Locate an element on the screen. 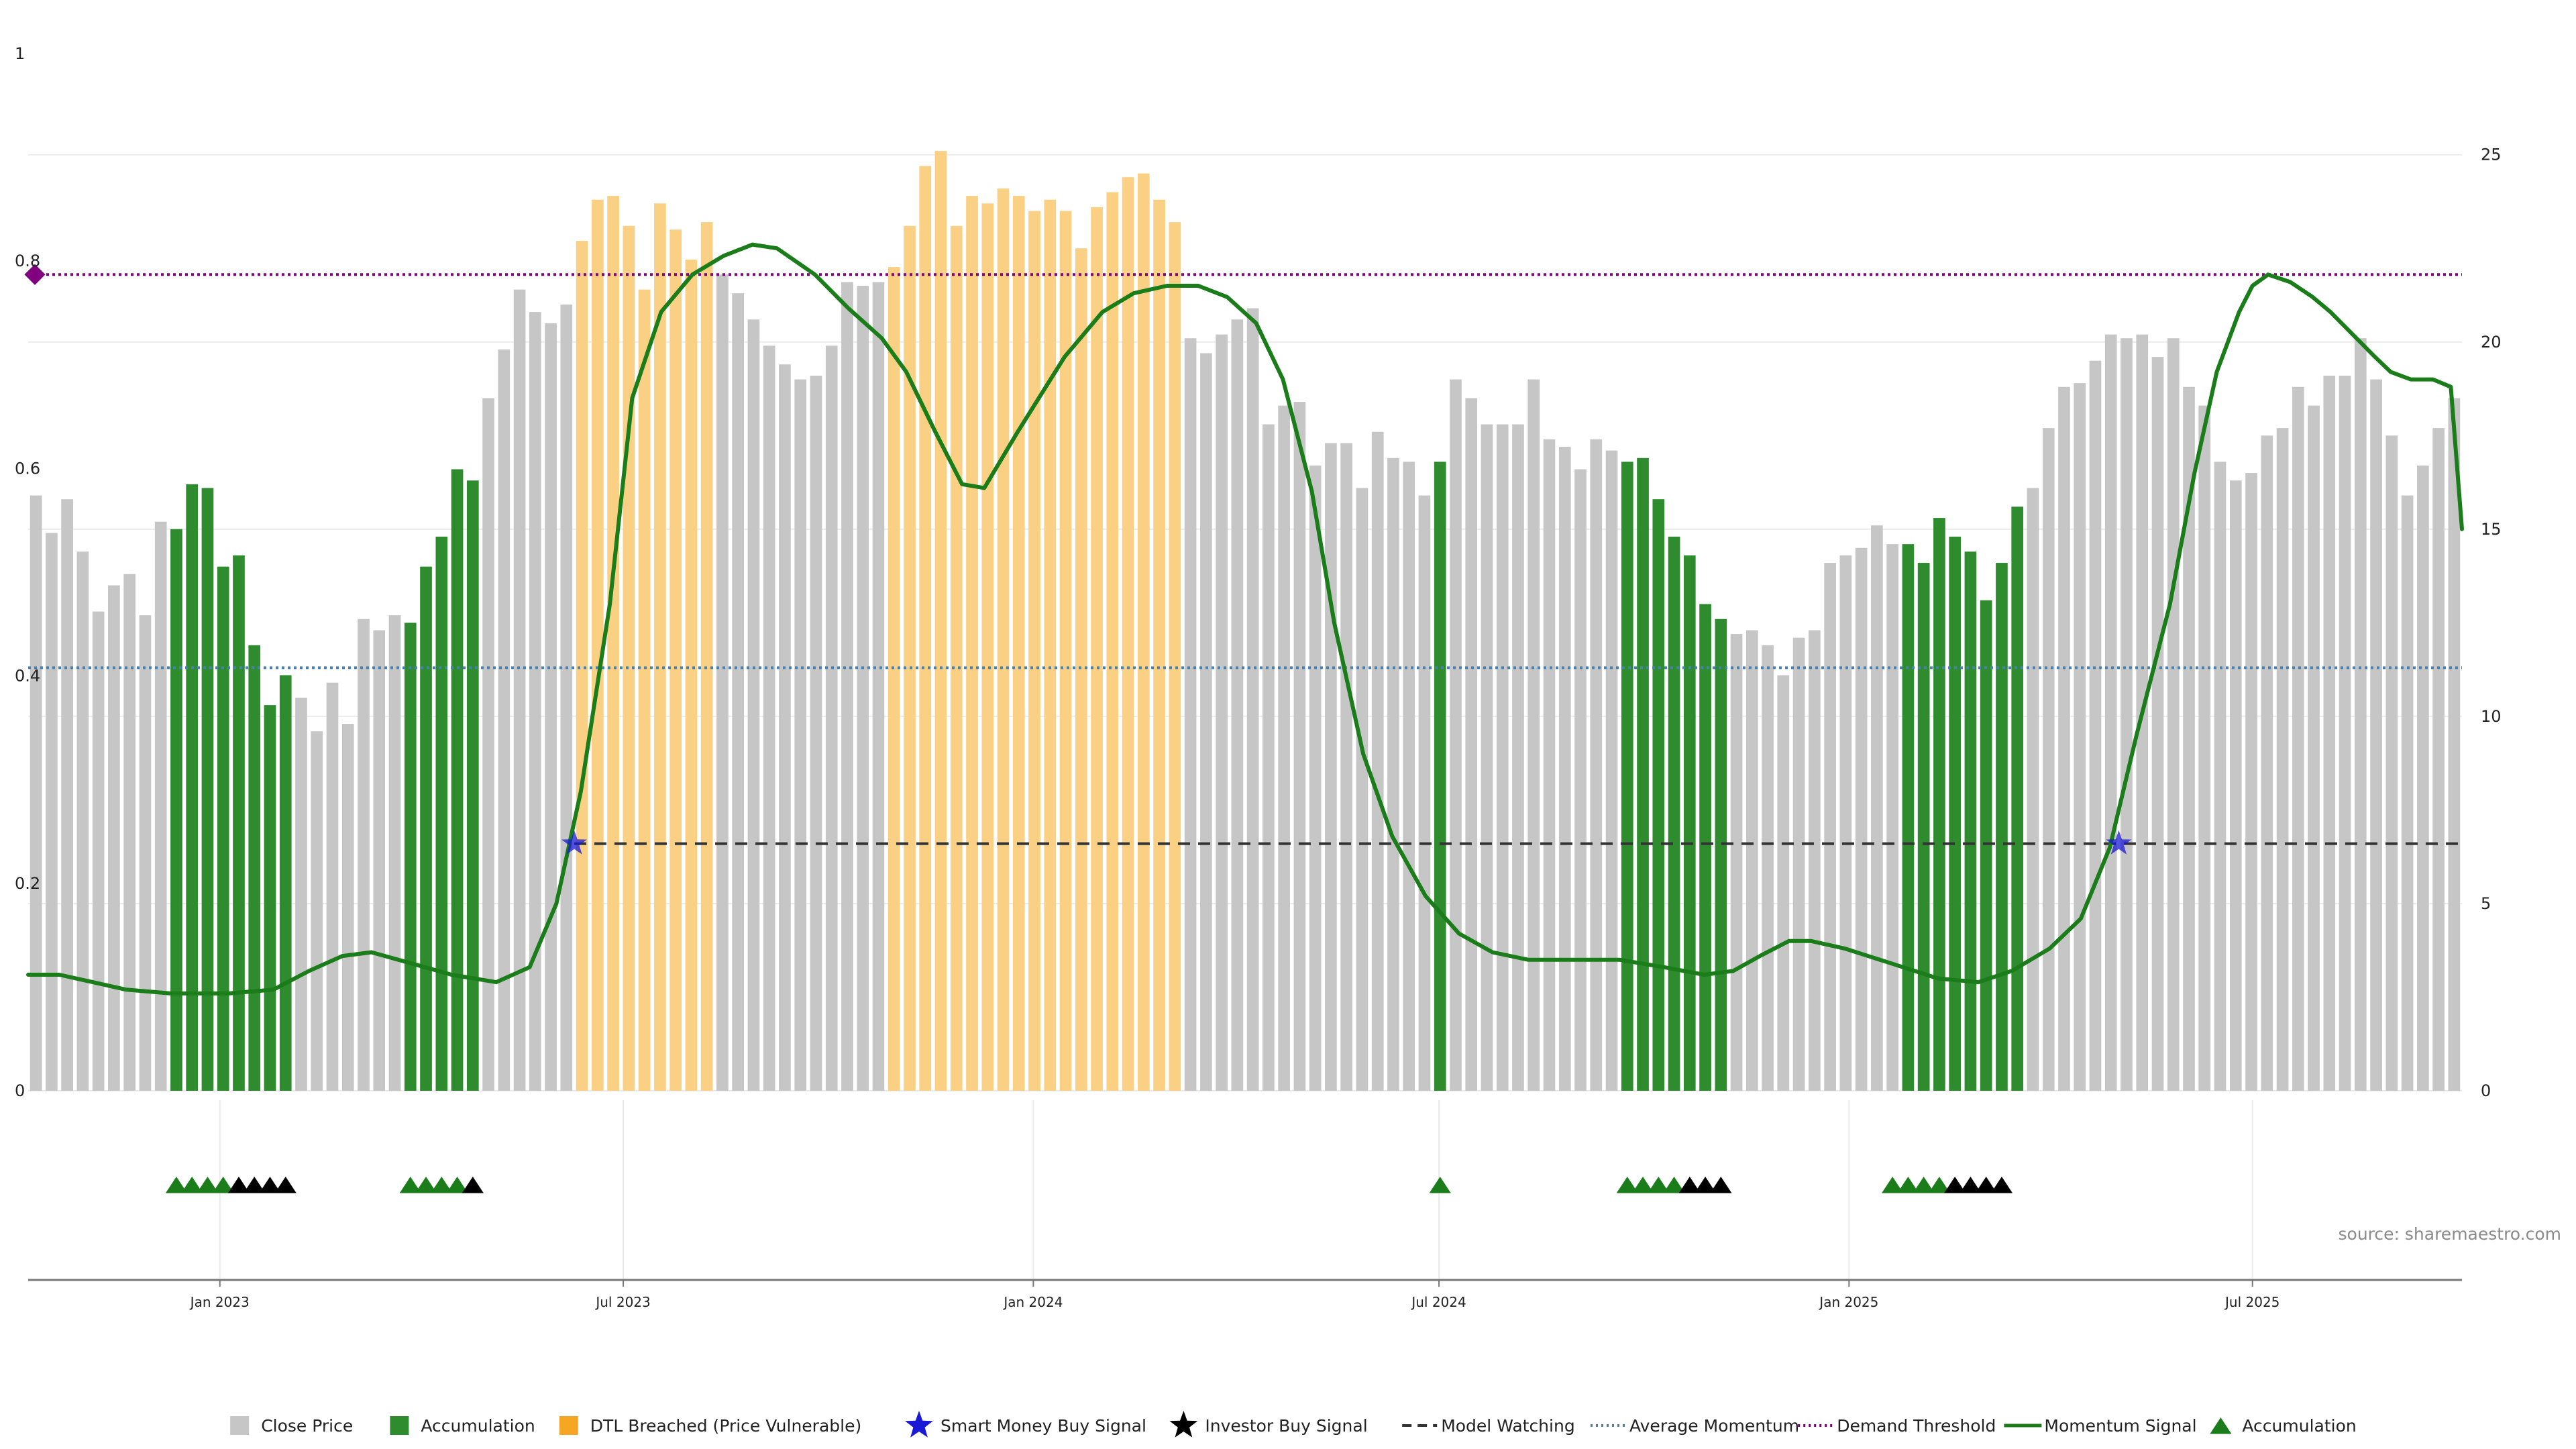 The image size is (2576, 1449). right-tick-label: 15 is located at coordinates (2491, 529).